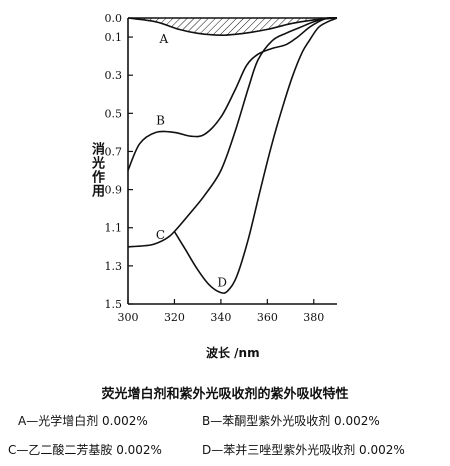 The image size is (450, 466). I want to click on series-label-c: C, so click(160, 235).